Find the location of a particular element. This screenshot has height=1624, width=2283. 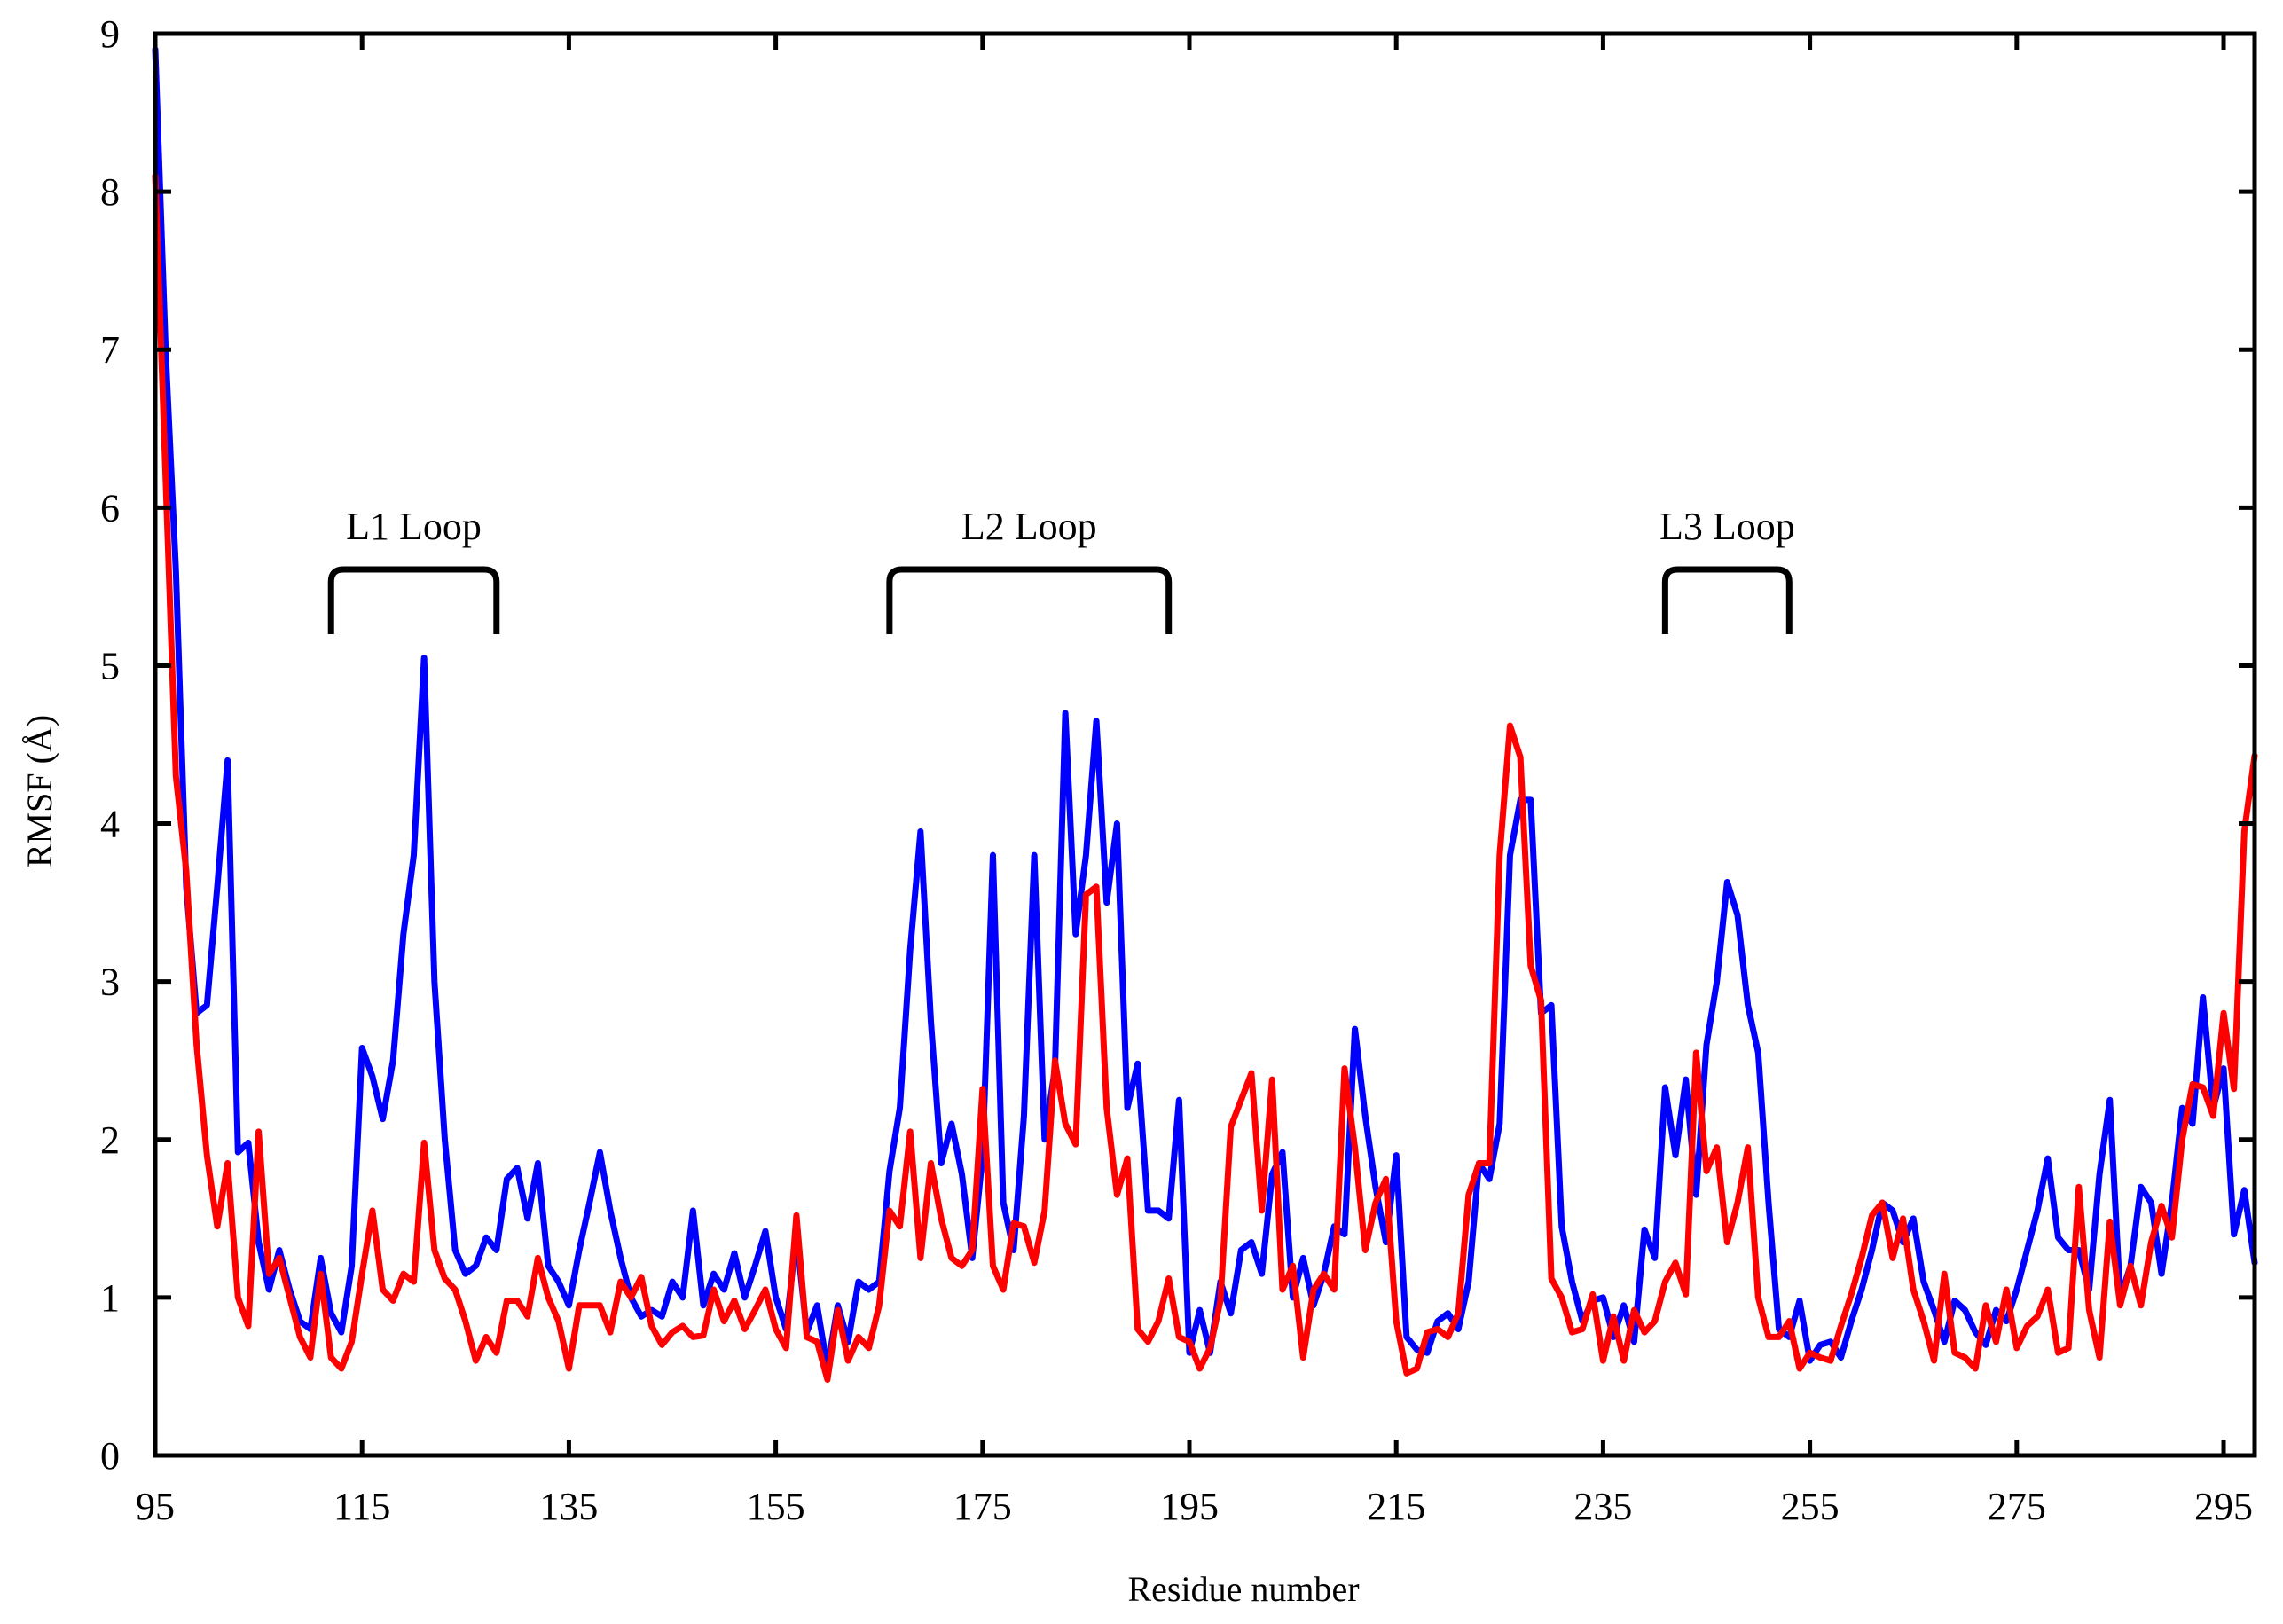

y-tick-label: 1 is located at coordinates (110, 1298).